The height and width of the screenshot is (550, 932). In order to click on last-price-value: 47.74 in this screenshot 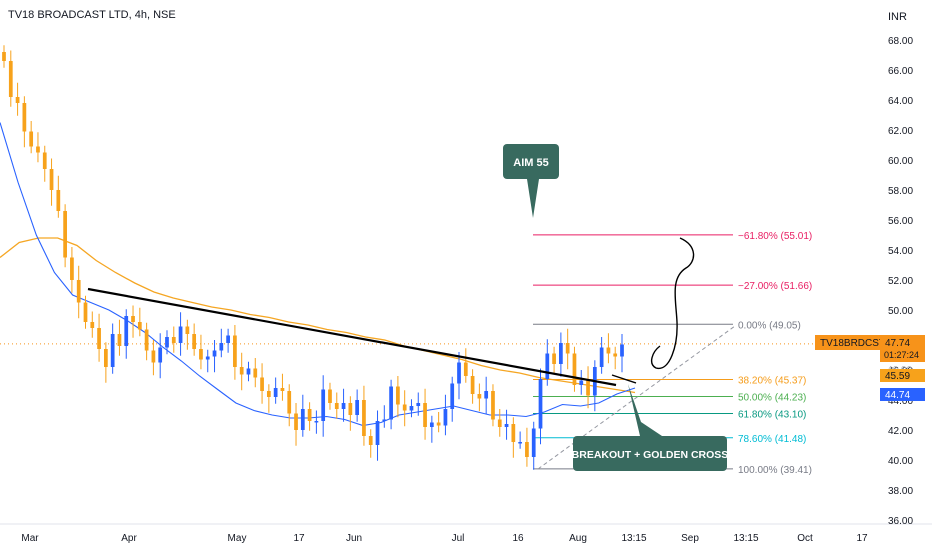, I will do `click(897, 343)`.